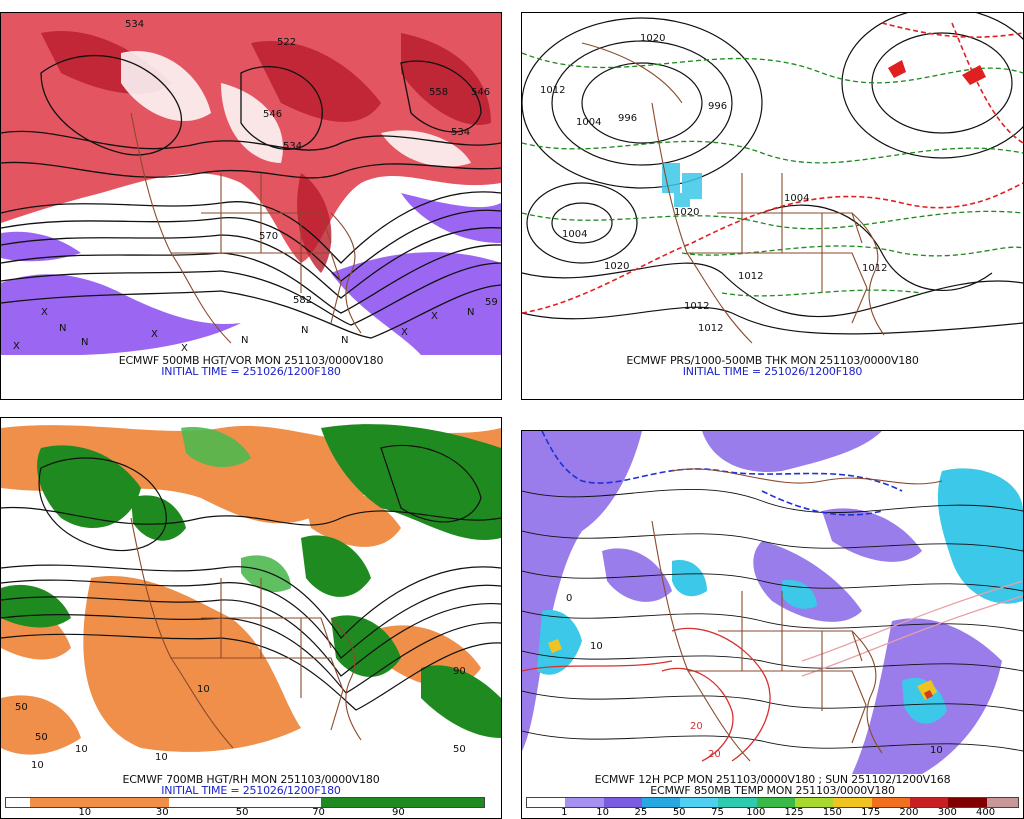 The width and height of the screenshot is (1024, 819). Describe the element at coordinates (832, 812) in the screenshot. I see `colorbar-label: 150` at that location.